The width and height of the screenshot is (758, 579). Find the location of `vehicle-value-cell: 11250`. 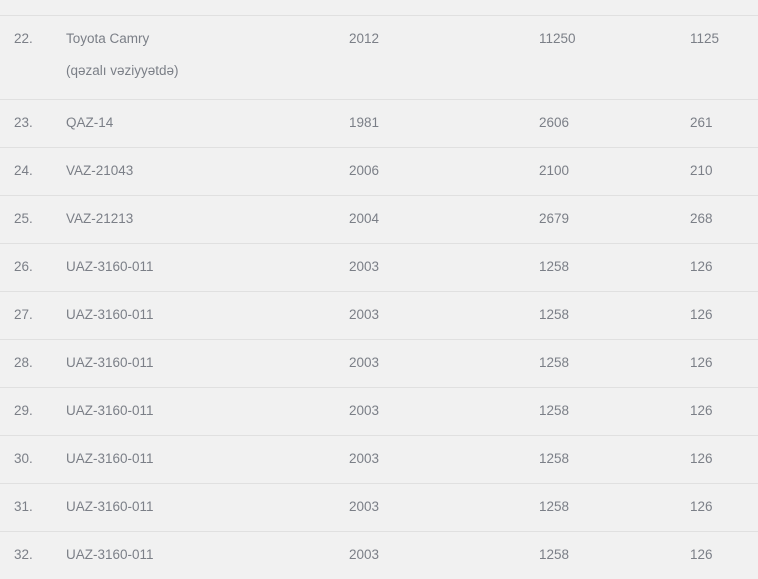

vehicle-value-cell: 11250 is located at coordinates (611, 58).